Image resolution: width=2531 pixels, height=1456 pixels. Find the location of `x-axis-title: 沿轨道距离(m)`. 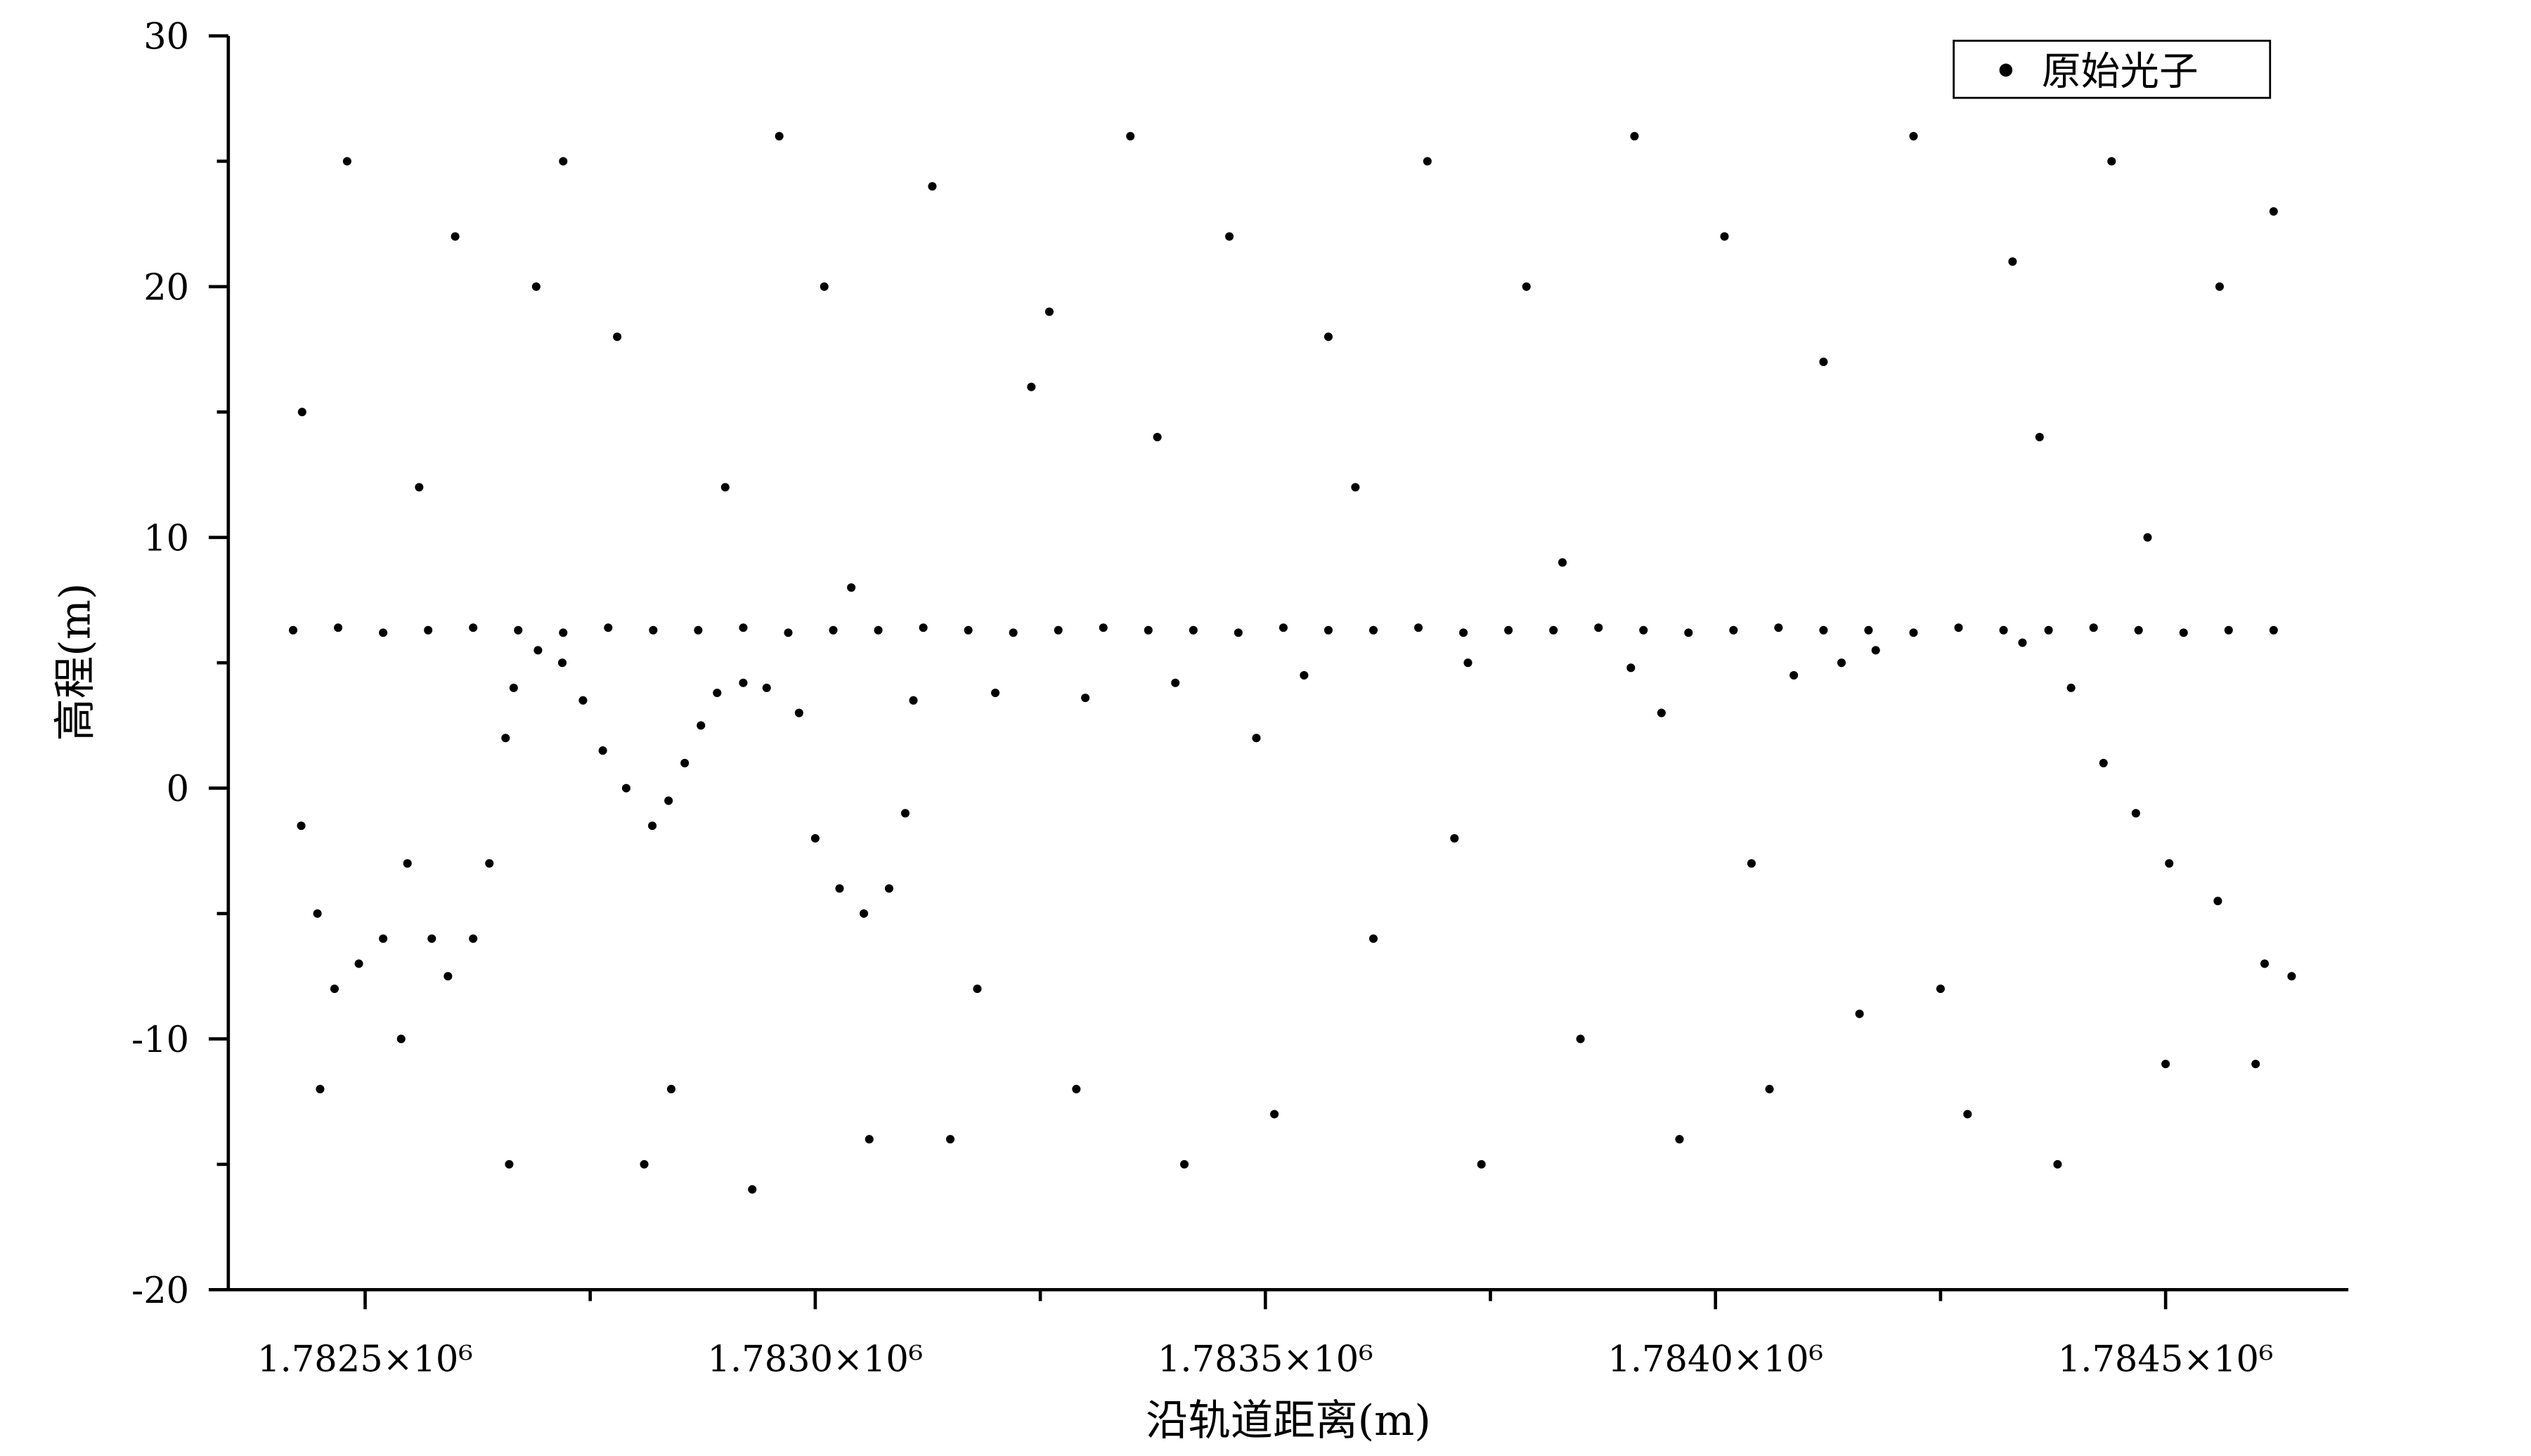

x-axis-title: 沿轨道距离(m) is located at coordinates (1288, 1421).